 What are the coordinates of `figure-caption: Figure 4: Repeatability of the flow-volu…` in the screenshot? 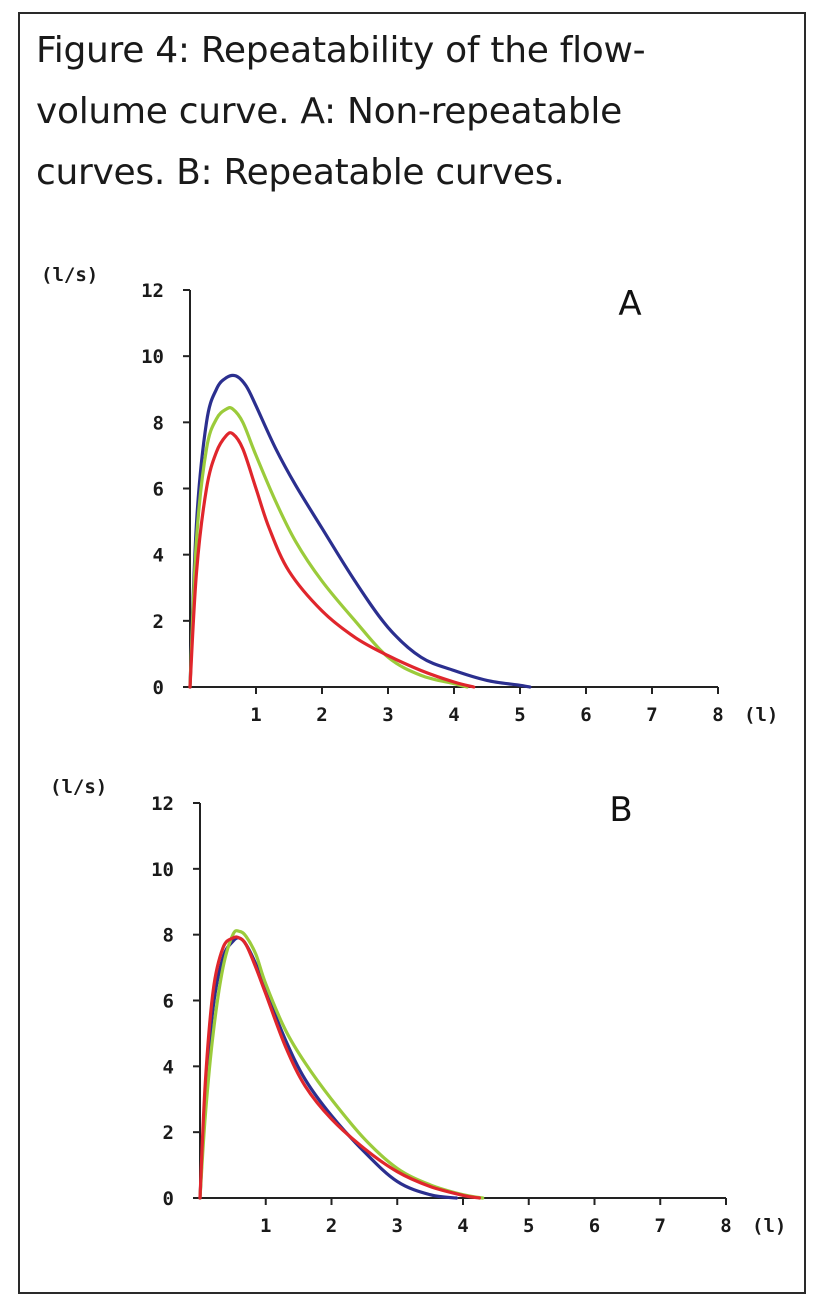 It's located at (341, 111).